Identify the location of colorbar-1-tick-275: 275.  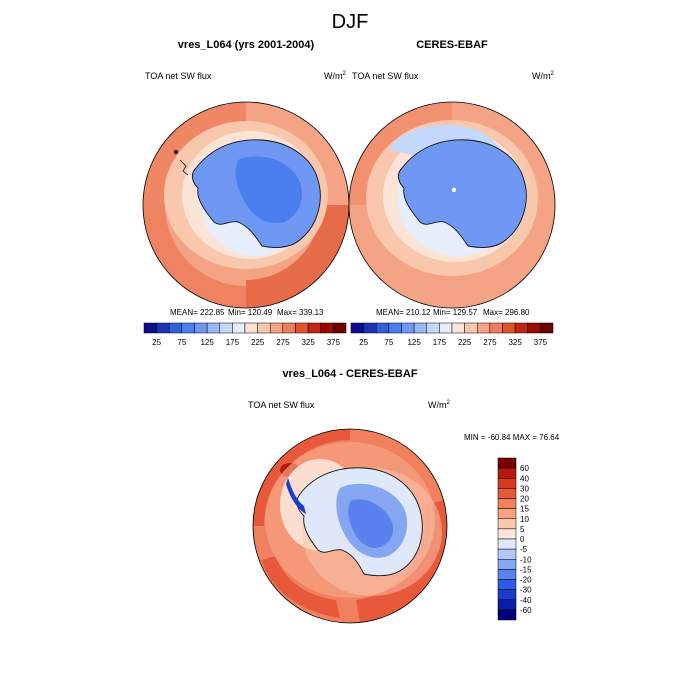
(490, 342).